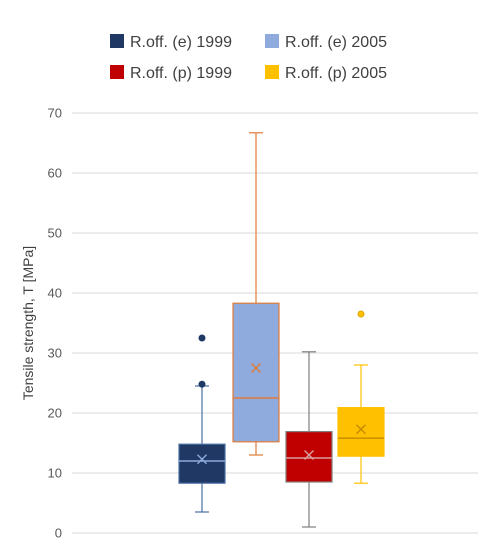 Image resolution: width=491 pixels, height=552 pixels. Describe the element at coordinates (55, 323) in the screenshot. I see `y-axis-ticks: 0 10 20 30 40 50 60 70` at that location.